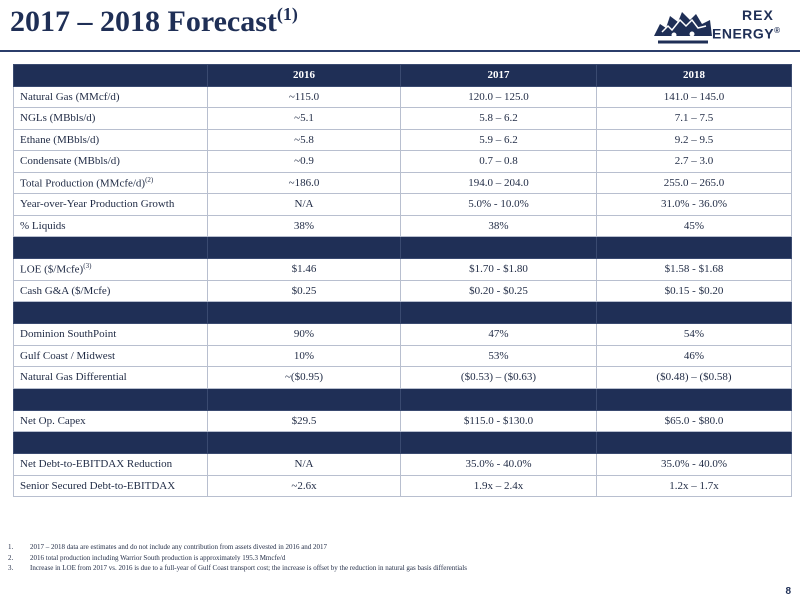 The image size is (800, 600). What do you see at coordinates (694, 204) in the screenshot?
I see `value-cell-2018: 31.0% - 36.0%` at bounding box center [694, 204].